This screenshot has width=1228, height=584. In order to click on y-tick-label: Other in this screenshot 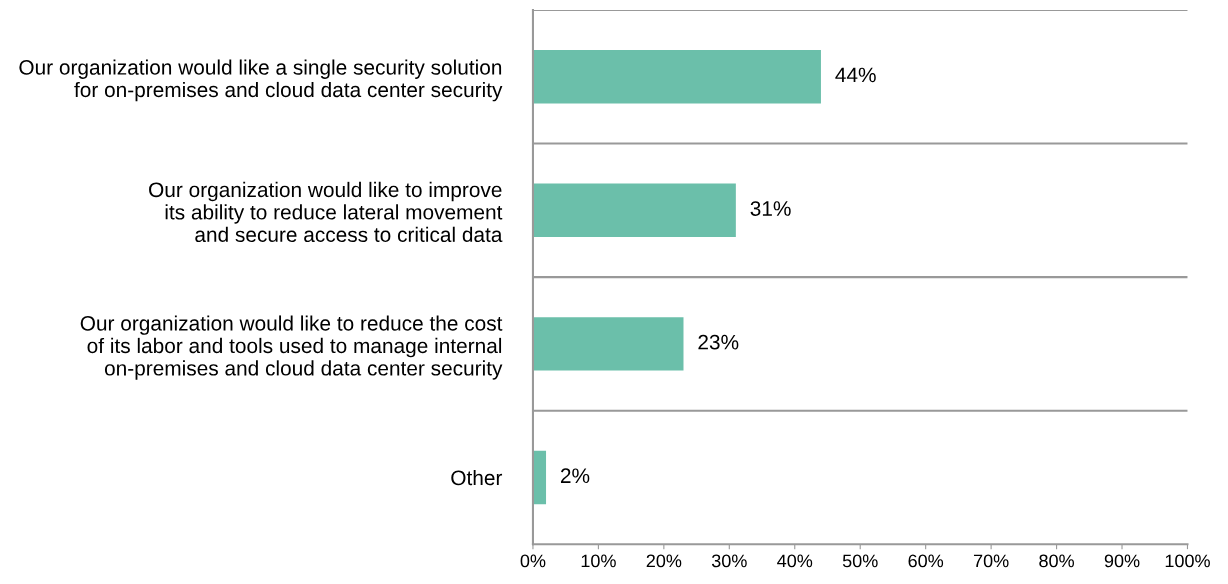, I will do `click(477, 477)`.